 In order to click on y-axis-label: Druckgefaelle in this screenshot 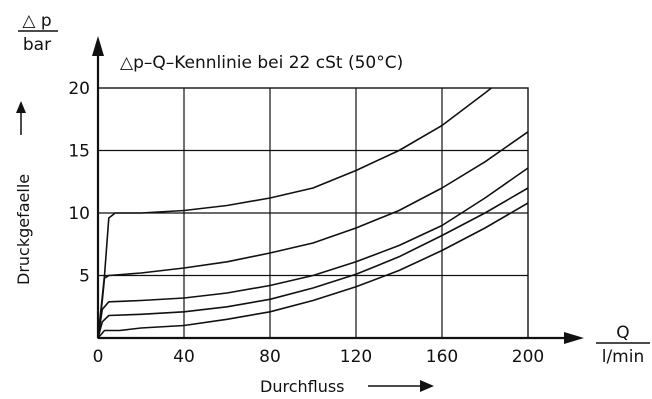, I will do `click(23, 229)`.